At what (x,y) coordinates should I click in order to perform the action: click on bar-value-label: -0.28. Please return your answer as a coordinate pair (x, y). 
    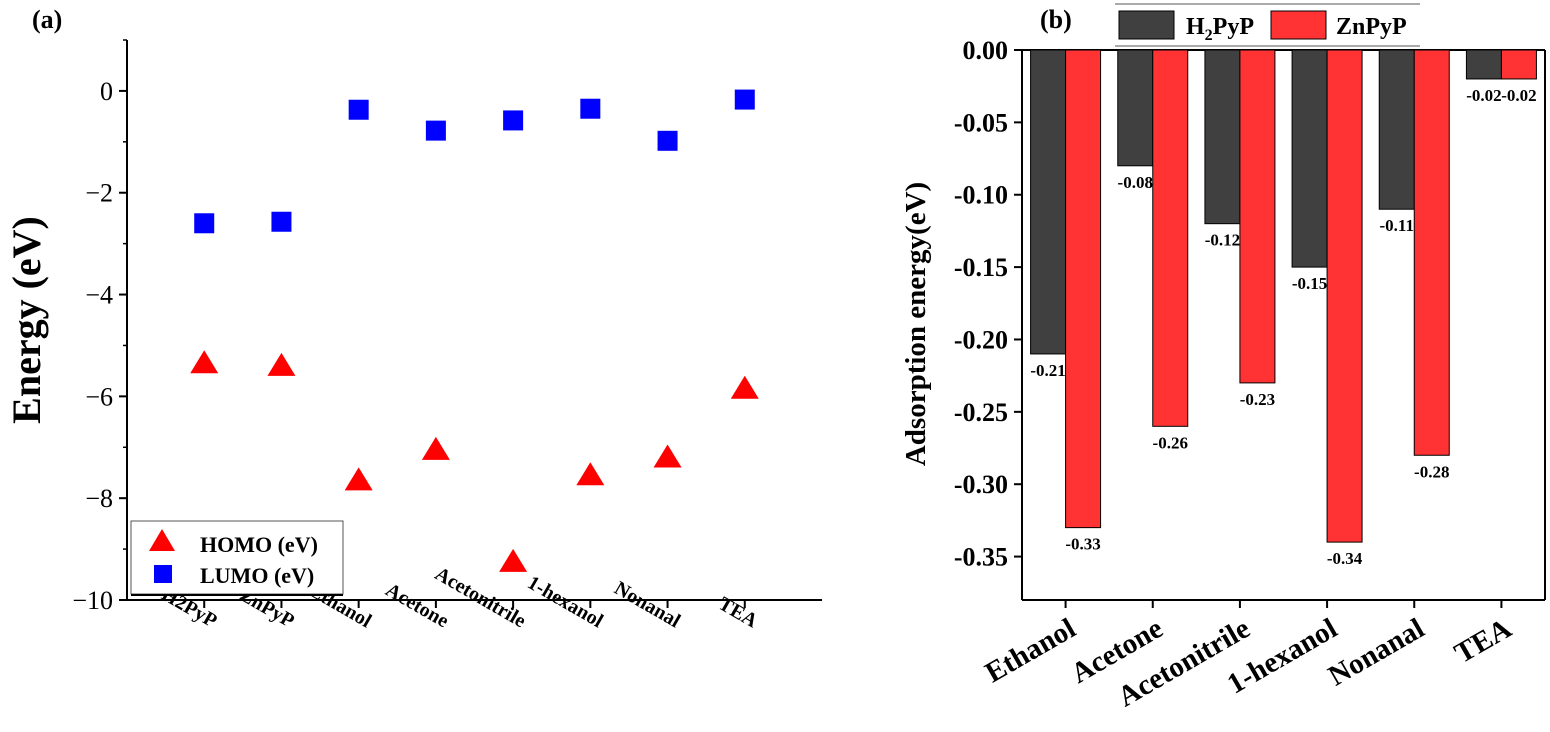
    Looking at the image, I should click on (1431, 471).